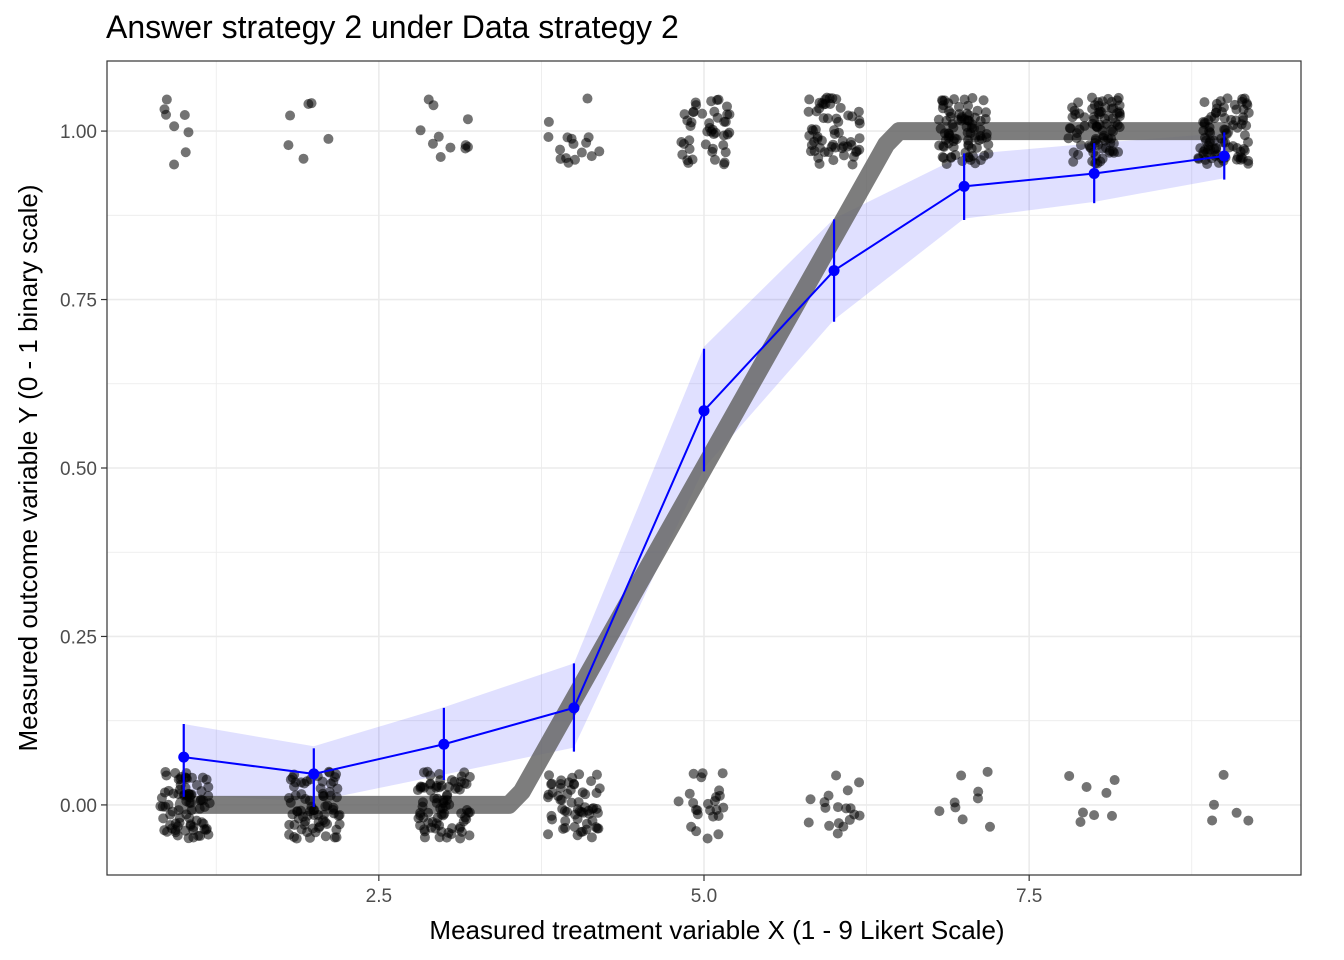  I want to click on x-tick-label: 2.5, so click(379, 896).